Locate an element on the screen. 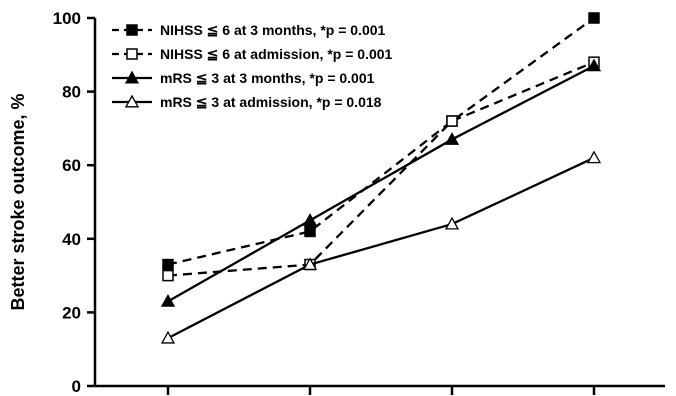 This screenshot has width=676, height=396. y-axis-title: Better stroke outcome, % is located at coordinates (18, 201).